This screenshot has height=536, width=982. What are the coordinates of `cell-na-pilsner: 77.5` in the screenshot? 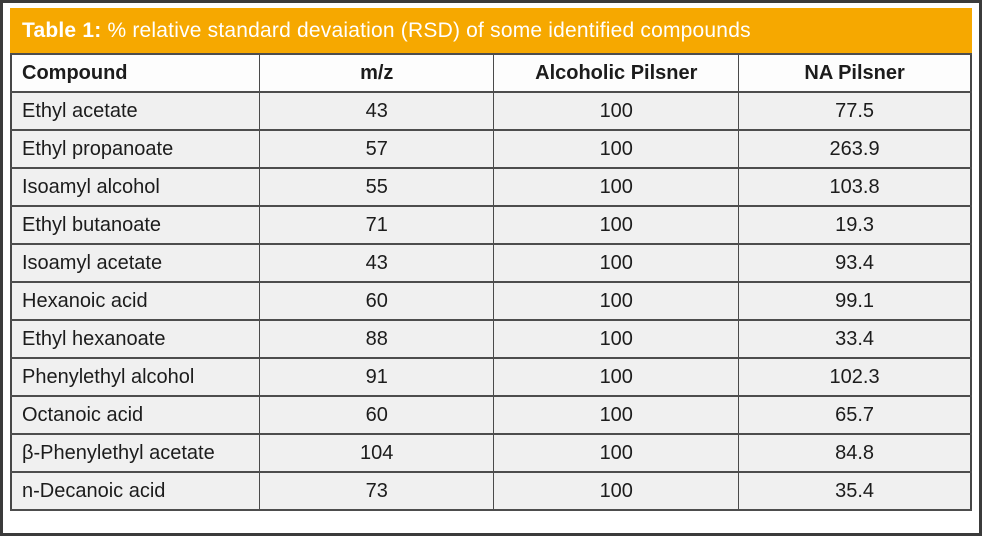 It's located at (855, 111).